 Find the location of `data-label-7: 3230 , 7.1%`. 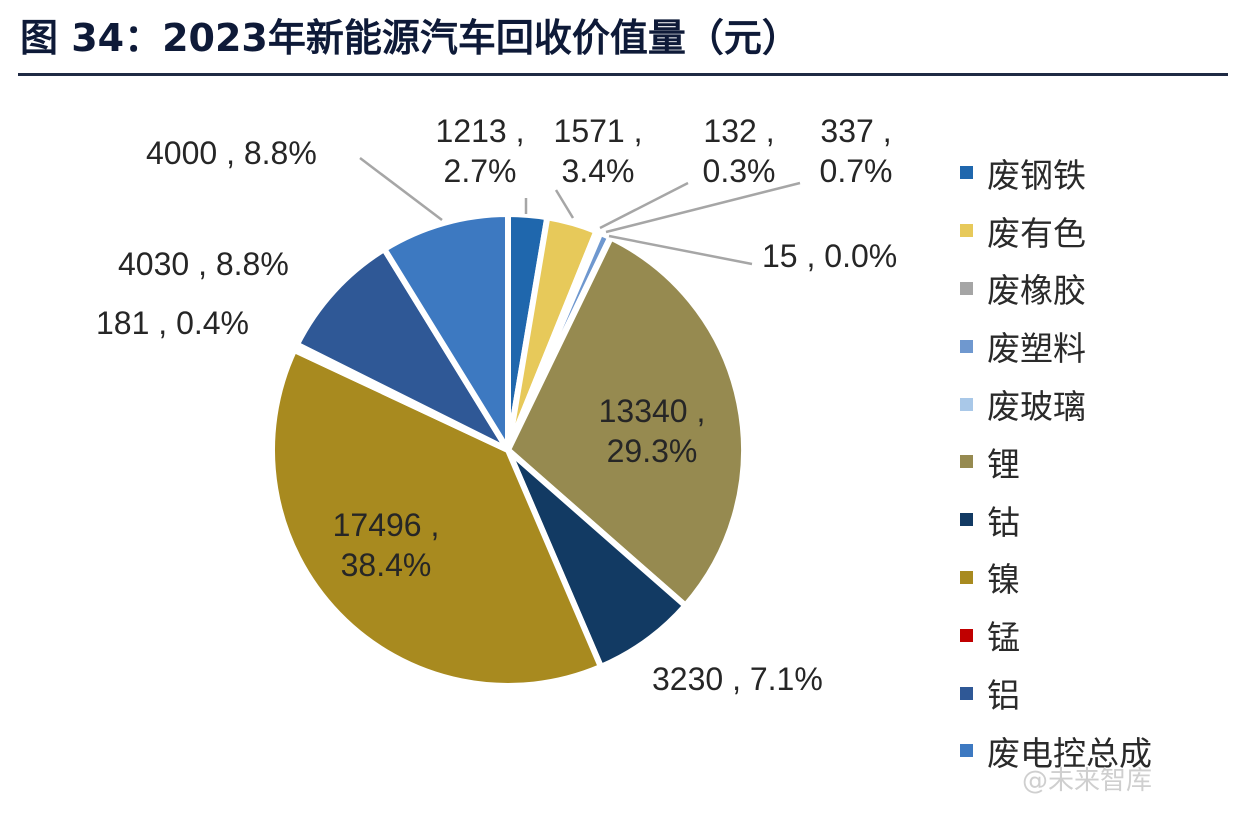

data-label-7: 3230 , 7.1% is located at coordinates (737, 679).